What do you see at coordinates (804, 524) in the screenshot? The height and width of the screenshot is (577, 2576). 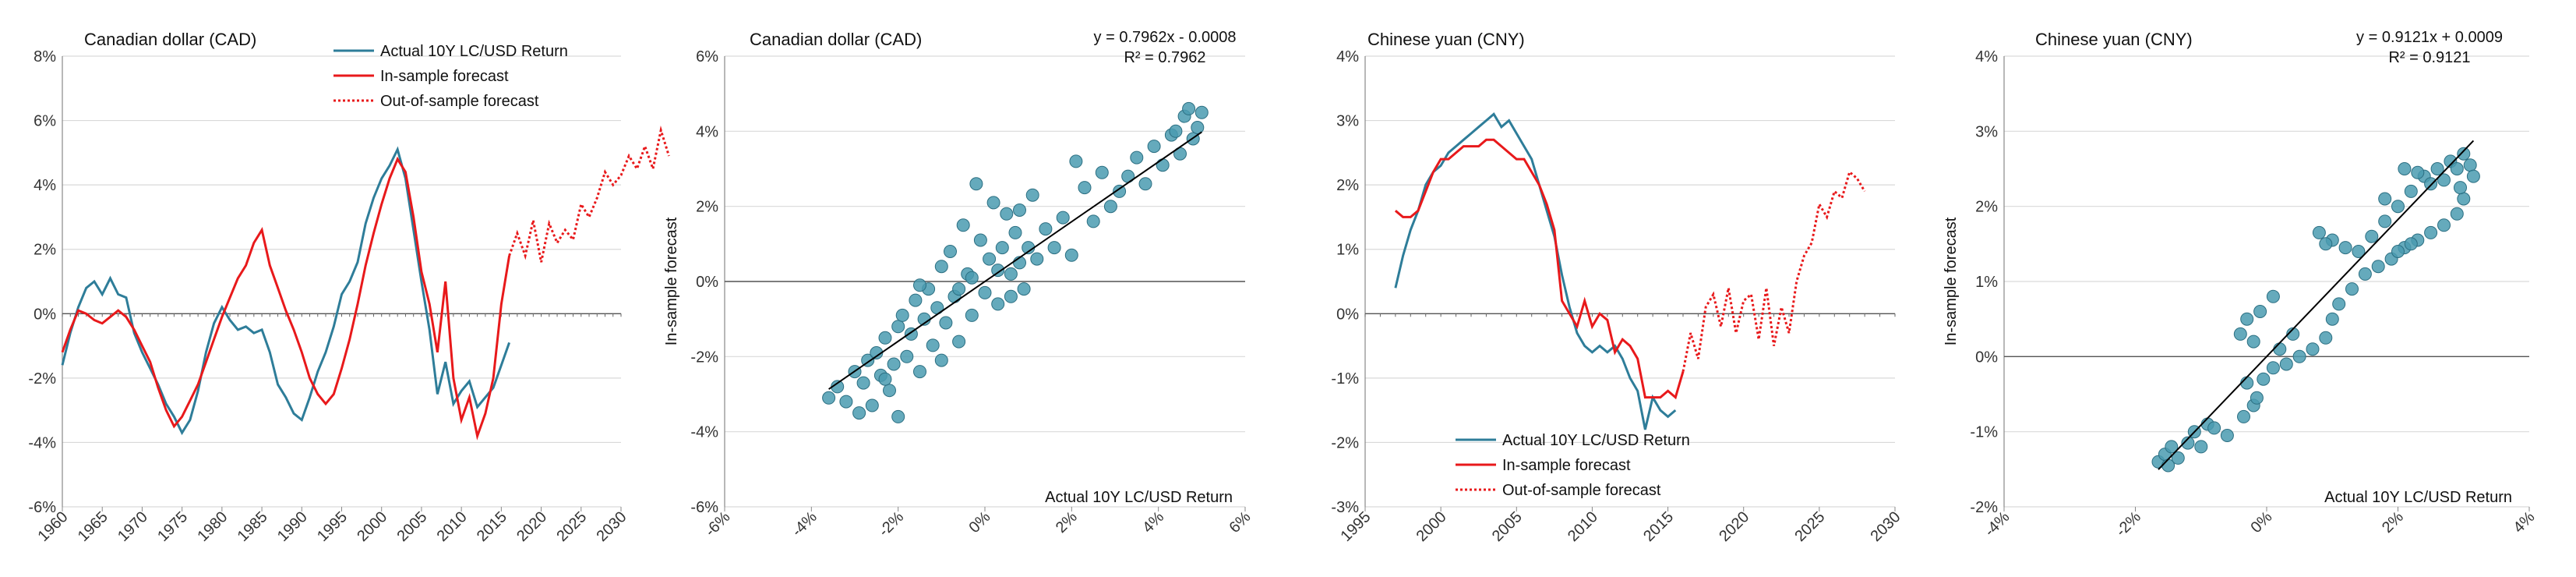 I see `x-tick-label: -4%` at bounding box center [804, 524].